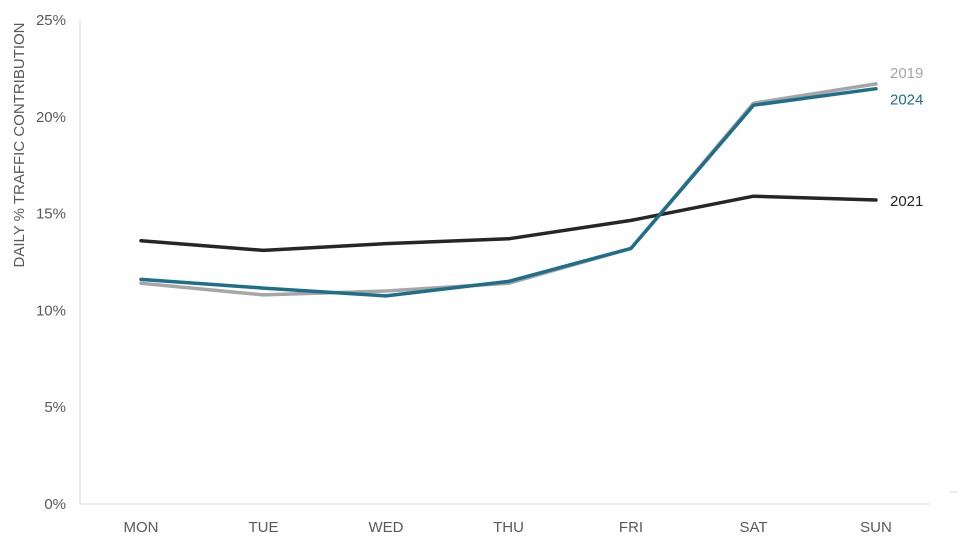 This screenshot has height=540, width=960. What do you see at coordinates (51, 262) in the screenshot?
I see `y-tick-labels: 0% 5% 10% 15% 20% 25%` at bounding box center [51, 262].